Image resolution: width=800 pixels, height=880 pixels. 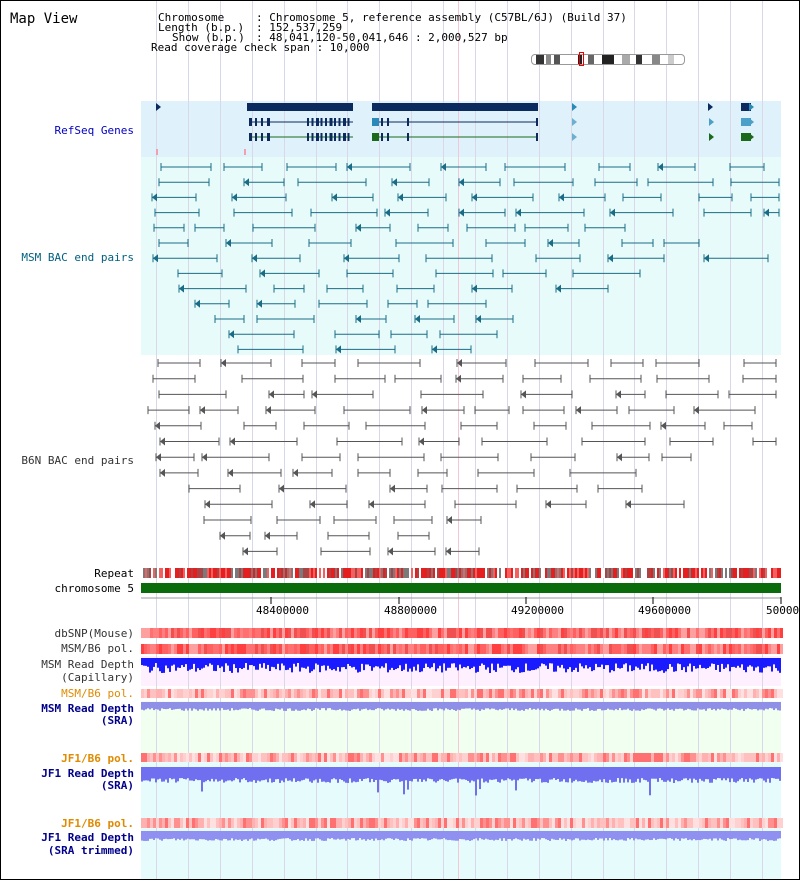 What do you see at coordinates (87, 837) in the screenshot?
I see `jf1-read-depth-trim-label: JF1 Read Depth` at bounding box center [87, 837].